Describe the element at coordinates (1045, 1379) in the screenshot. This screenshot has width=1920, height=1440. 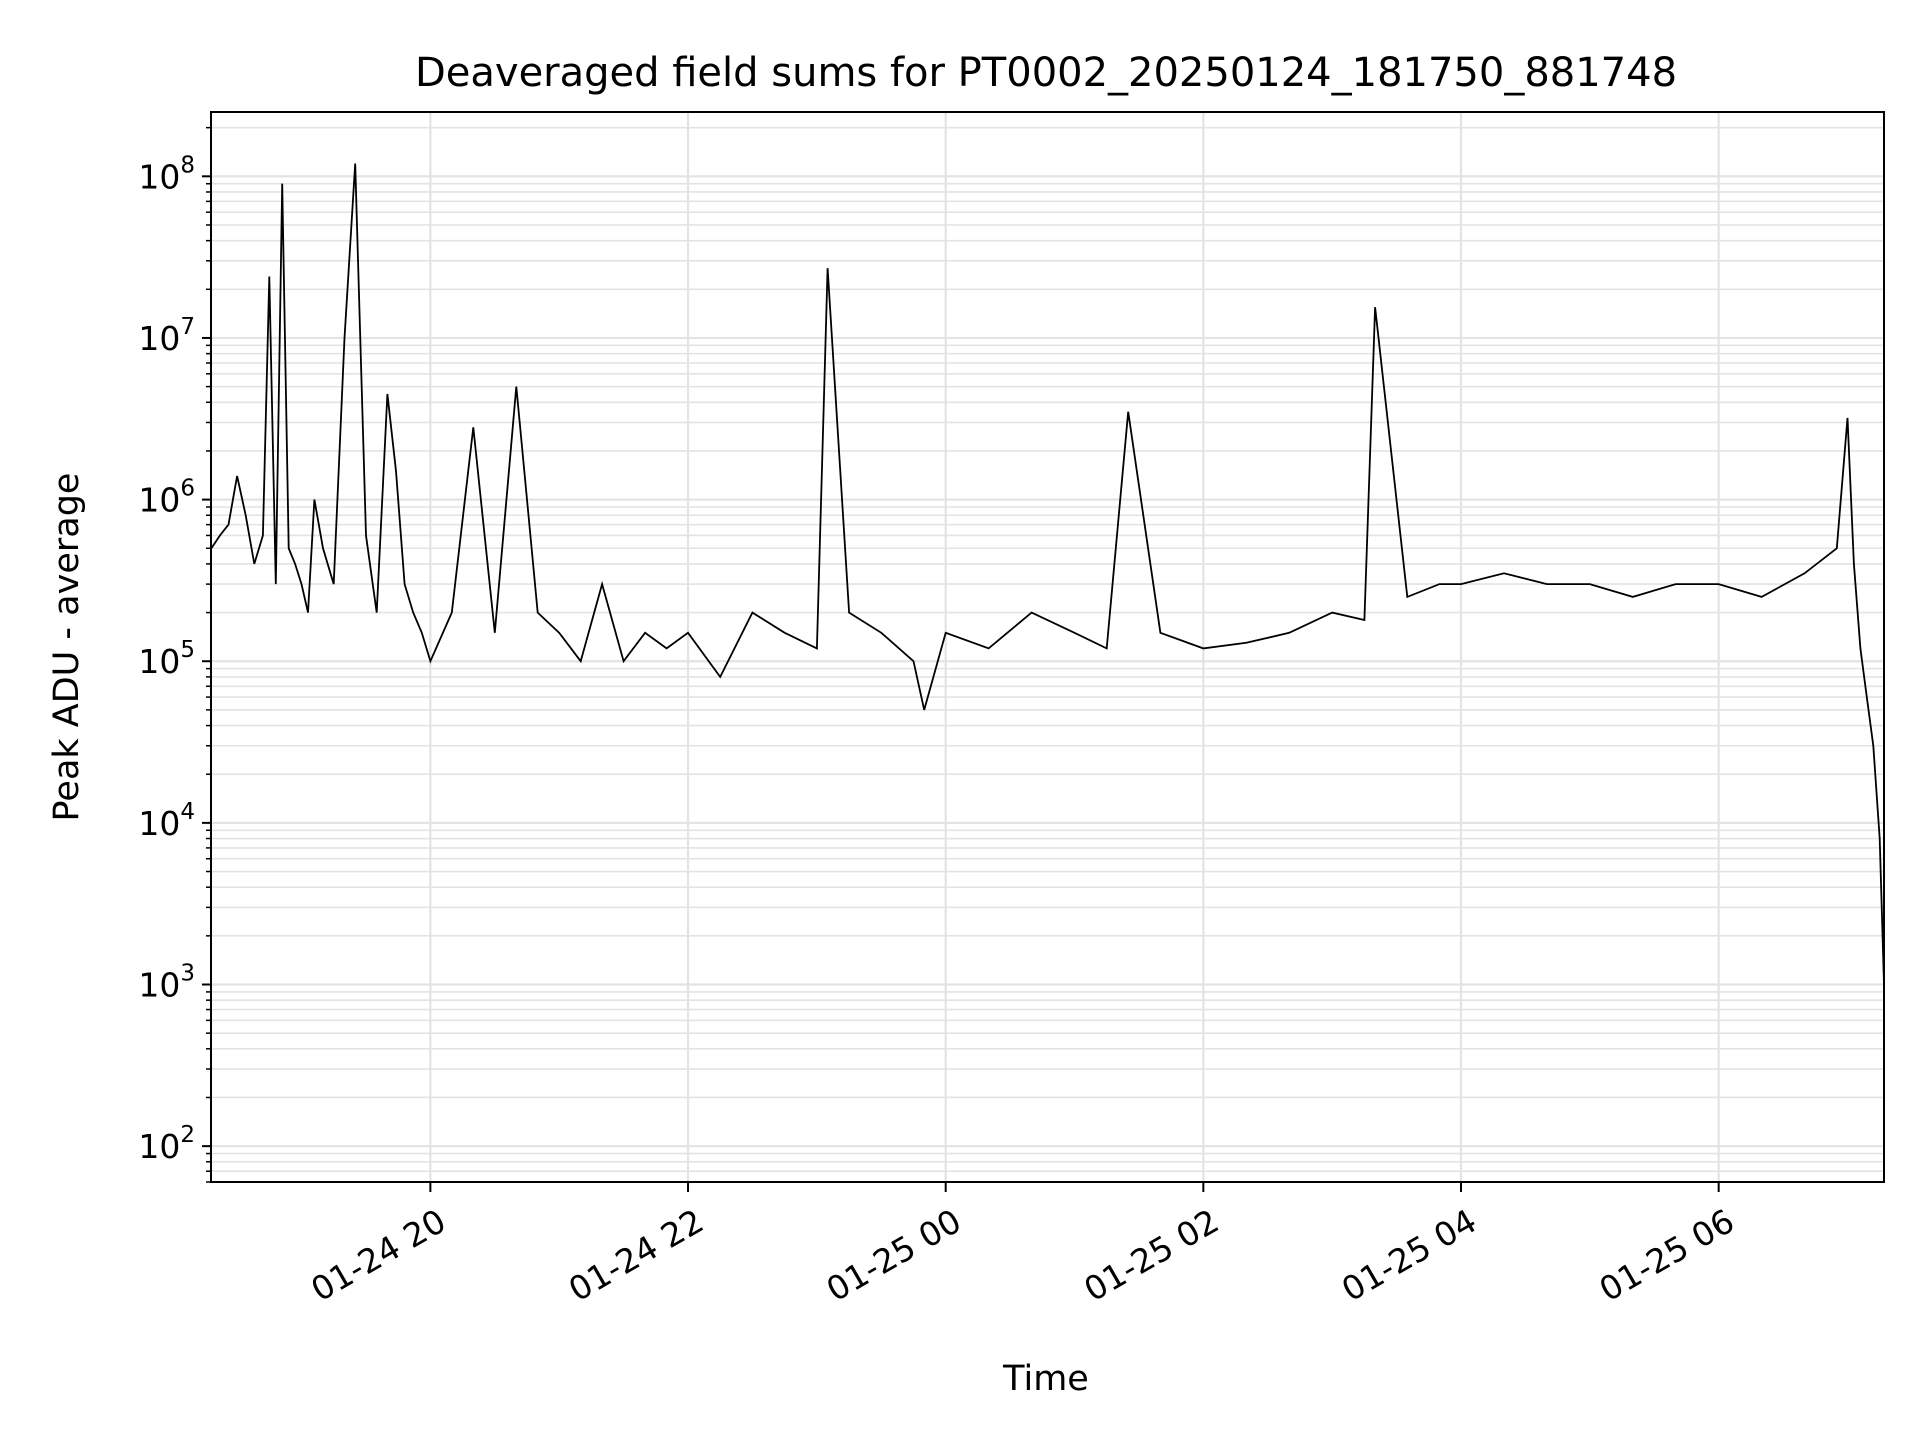
I see `x-axis-label: Time` at that location.